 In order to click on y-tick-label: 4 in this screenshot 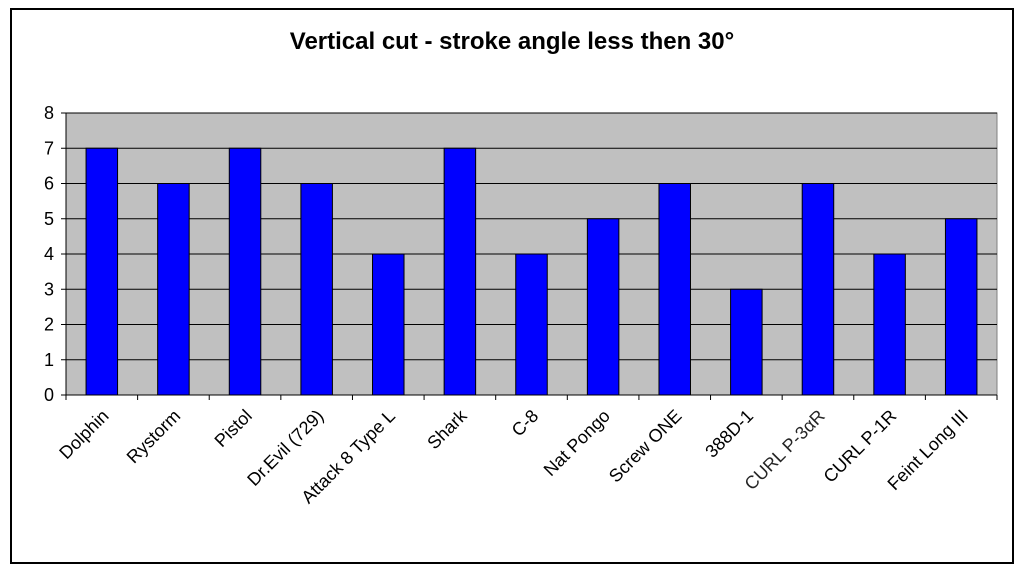, I will do `click(49, 254)`.